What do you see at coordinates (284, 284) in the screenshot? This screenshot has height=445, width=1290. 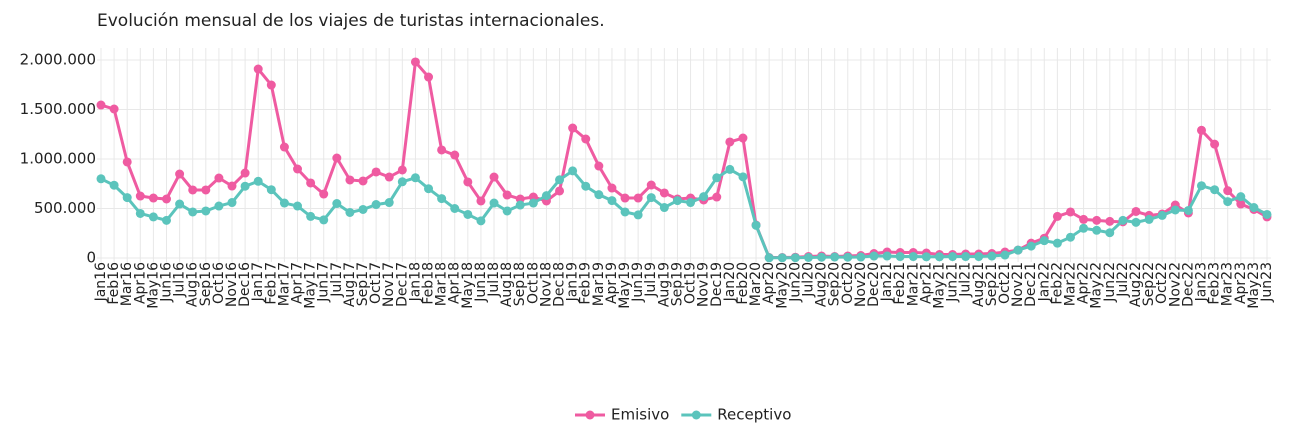 I see `x-tick-label: Mar17` at bounding box center [284, 284].